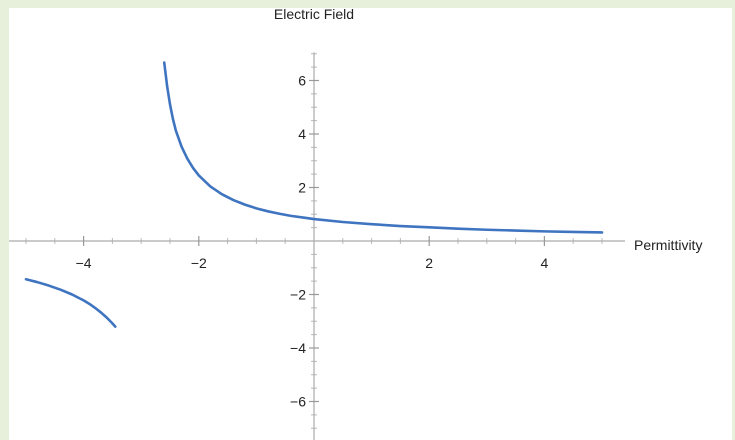 Image resolution: width=735 pixels, height=440 pixels. Describe the element at coordinates (84, 263) in the screenshot. I see `x-tick-label: −4` at that location.